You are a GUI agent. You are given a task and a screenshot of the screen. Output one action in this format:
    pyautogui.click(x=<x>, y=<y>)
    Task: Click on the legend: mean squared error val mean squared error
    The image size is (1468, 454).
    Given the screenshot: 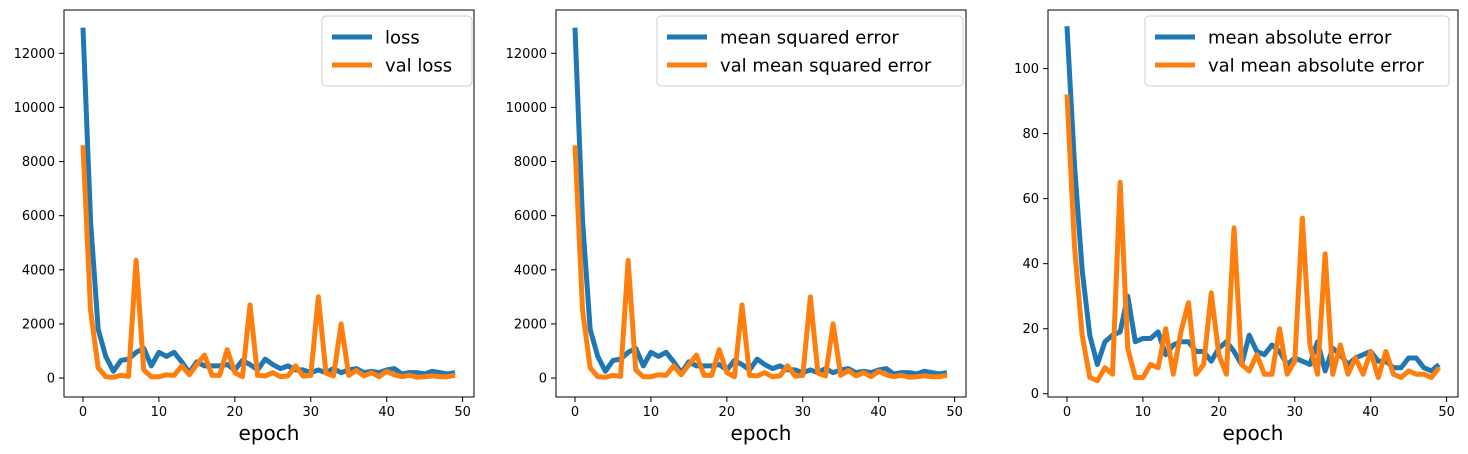 What is the action you would take?
    pyautogui.click(x=810, y=51)
    